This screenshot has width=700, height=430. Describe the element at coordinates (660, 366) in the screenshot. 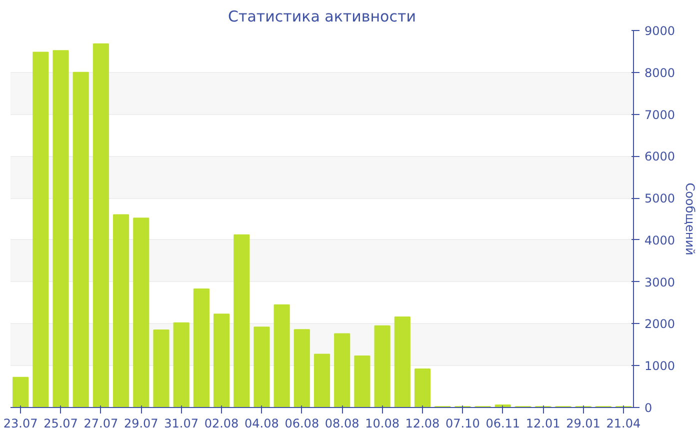

I see `y-tick-label: 1000` at that location.